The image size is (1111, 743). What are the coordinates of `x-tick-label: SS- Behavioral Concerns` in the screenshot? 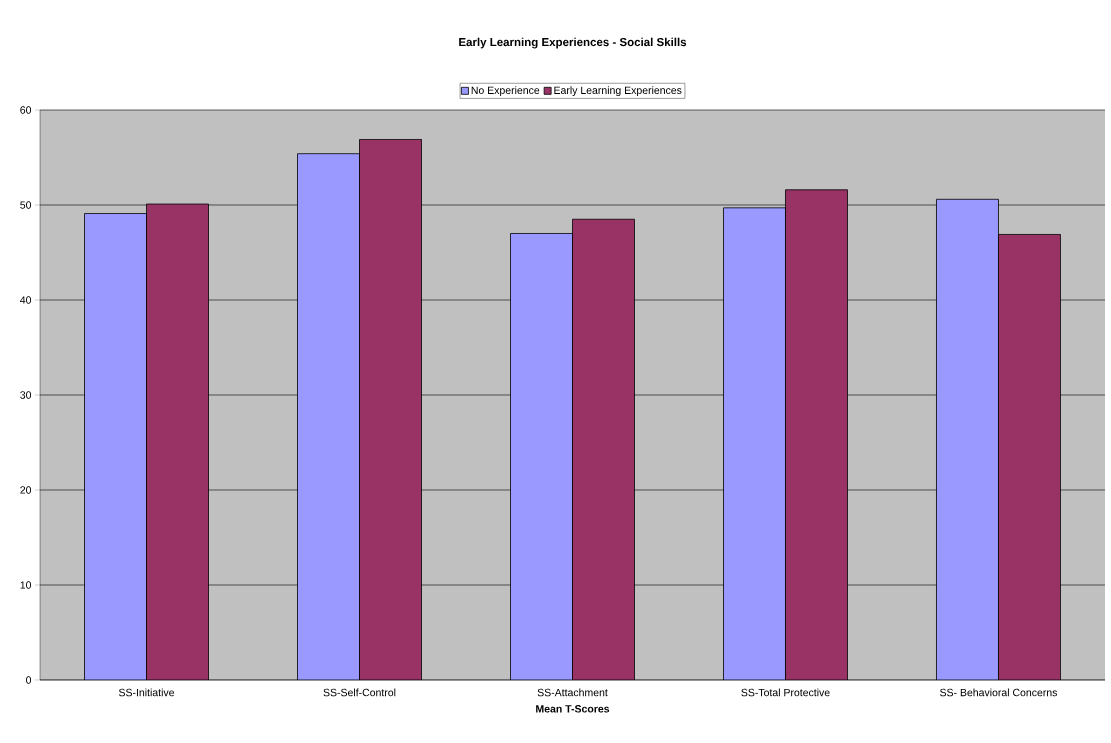 It's located at (999, 692).